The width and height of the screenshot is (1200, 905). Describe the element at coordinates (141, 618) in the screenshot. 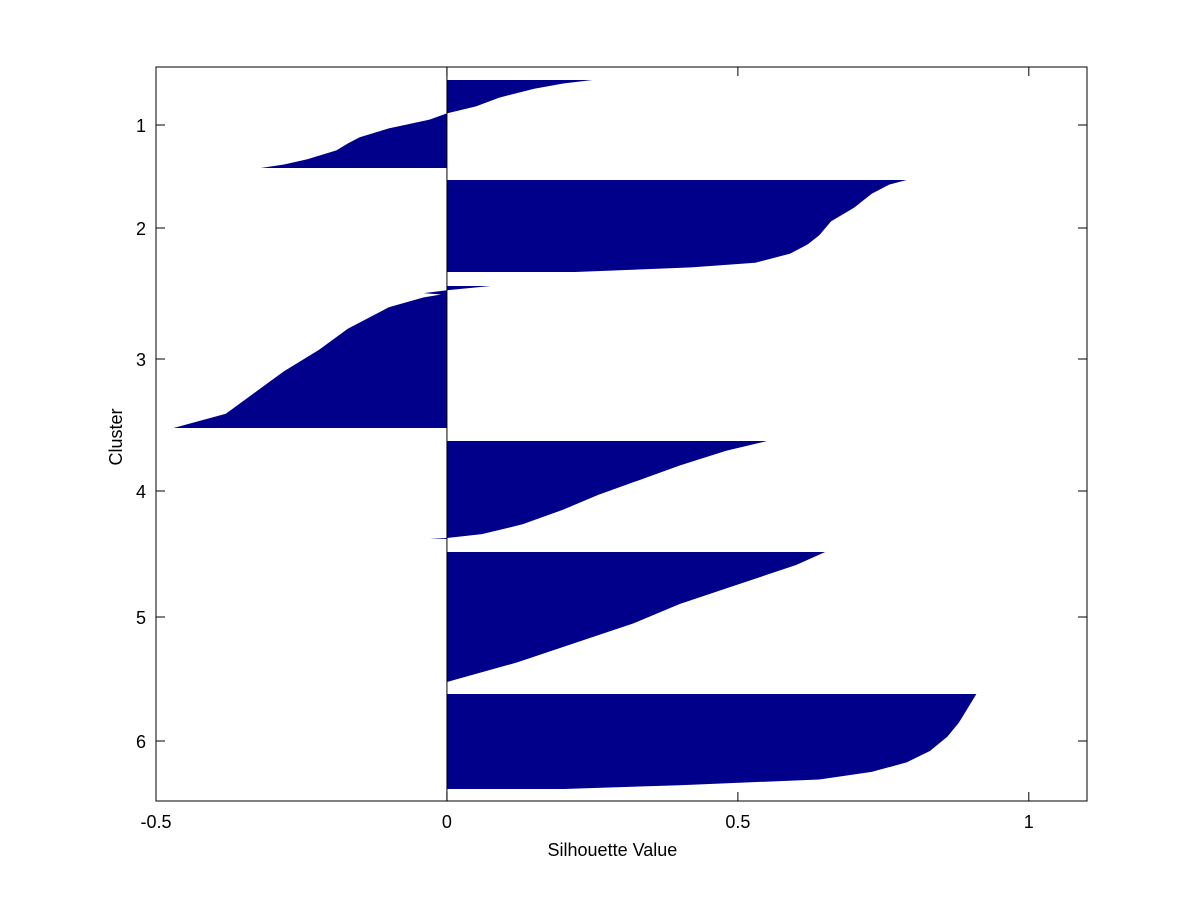

I see `y-tick-label: 5` at that location.